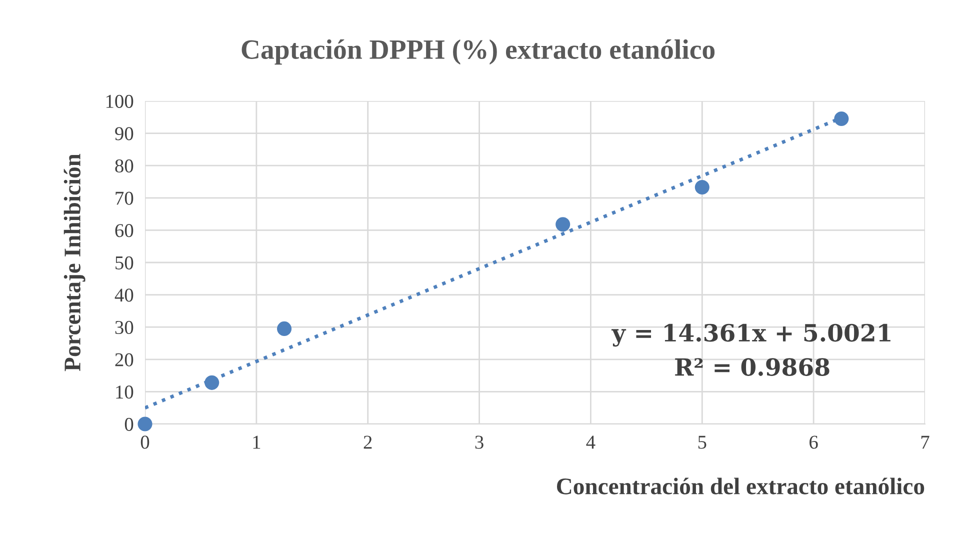 This screenshot has width=956, height=538. I want to click on x-tick-label: 2, so click(368, 442).